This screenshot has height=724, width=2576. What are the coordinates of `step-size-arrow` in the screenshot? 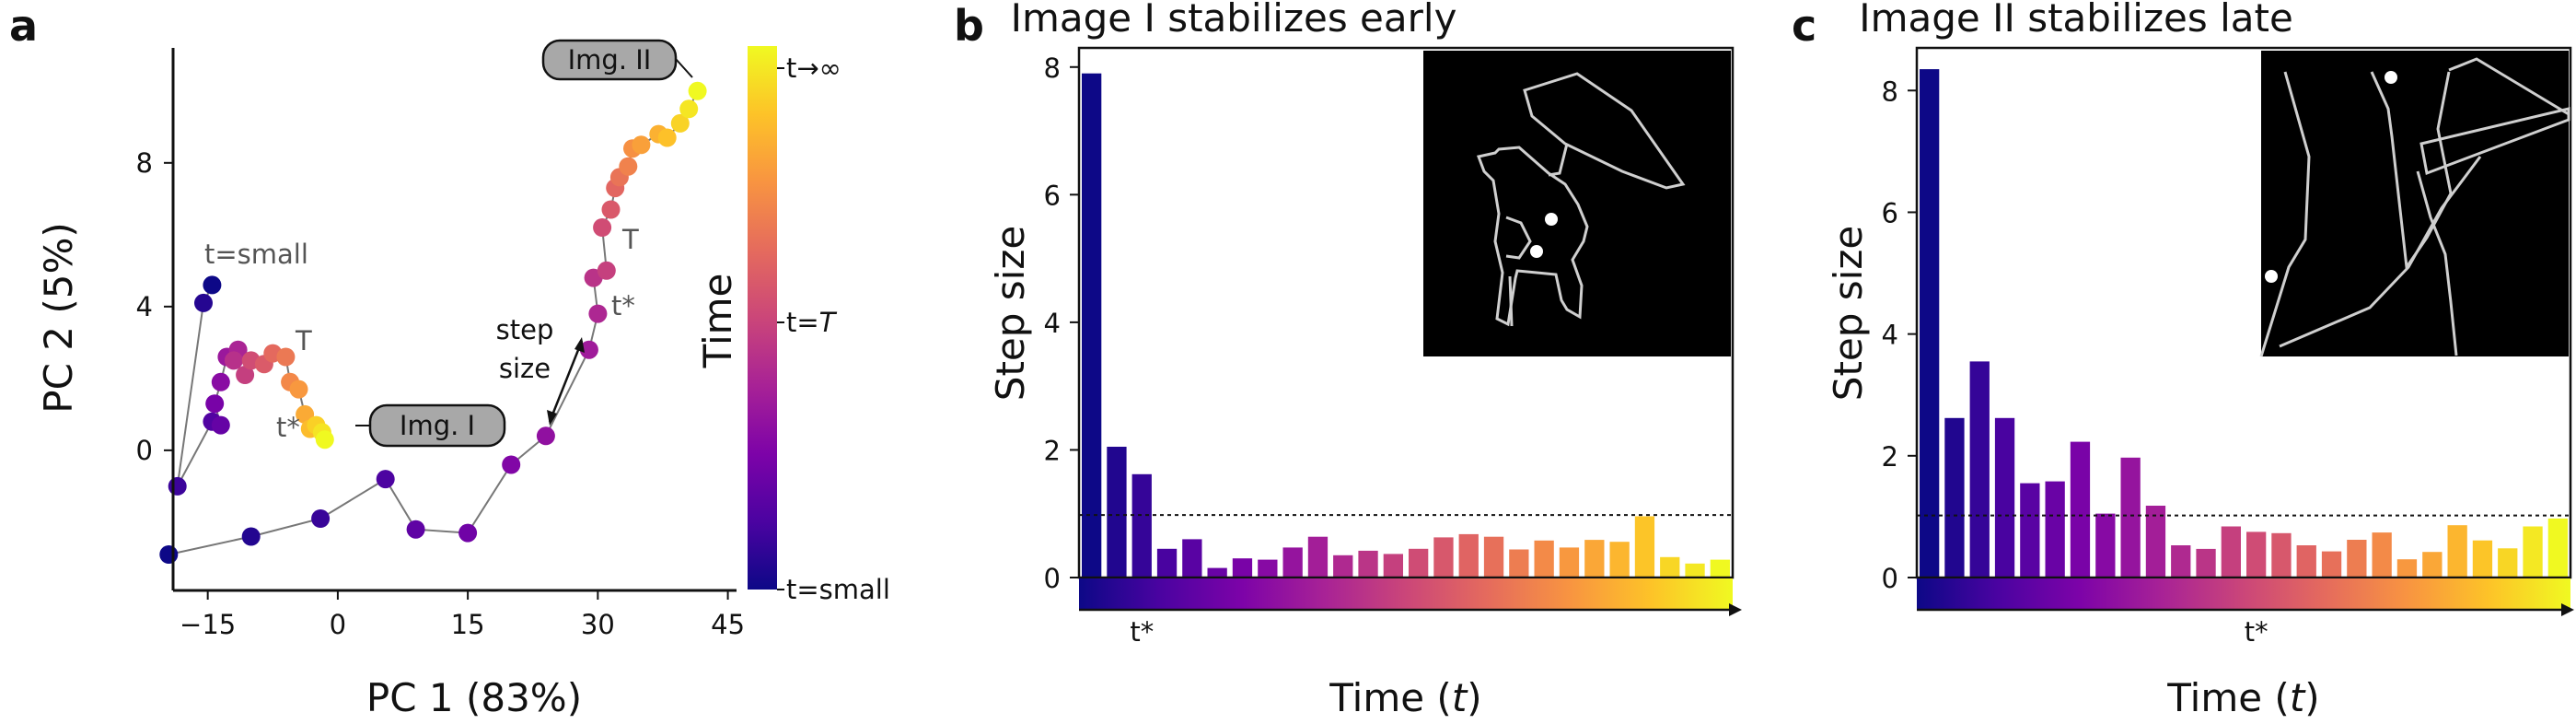 It's located at (566, 381).